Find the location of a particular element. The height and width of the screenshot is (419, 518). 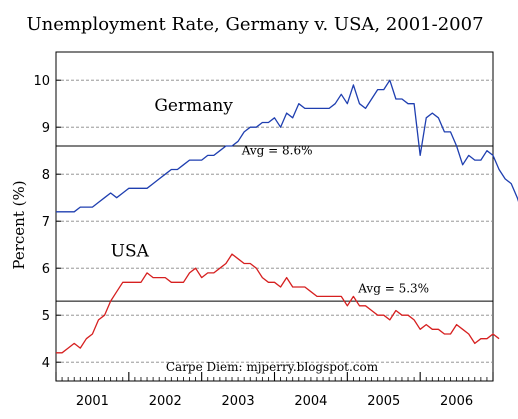

x-tick-label-2004: 2004 is located at coordinates (310, 401).